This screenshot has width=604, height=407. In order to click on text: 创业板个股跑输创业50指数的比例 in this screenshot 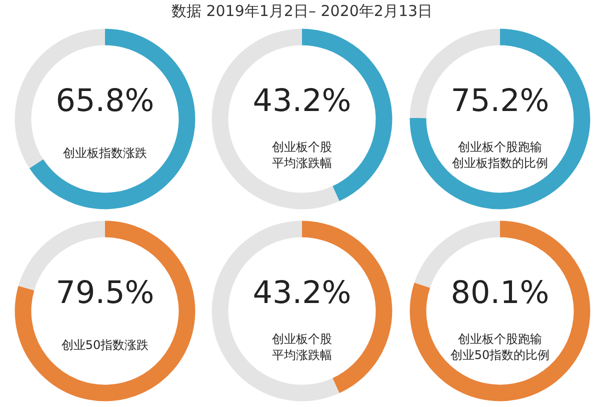, I will do `click(500, 347)`.